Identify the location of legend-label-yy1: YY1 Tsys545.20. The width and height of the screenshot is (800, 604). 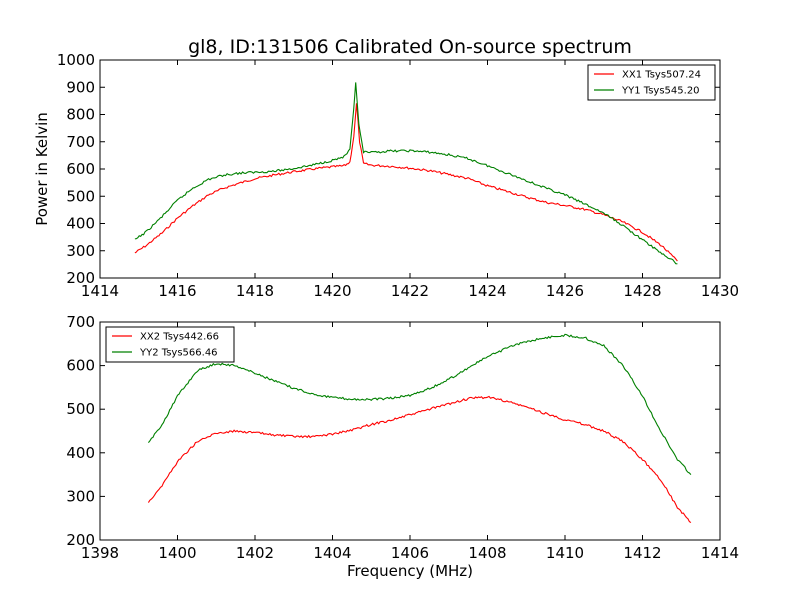
(660, 91).